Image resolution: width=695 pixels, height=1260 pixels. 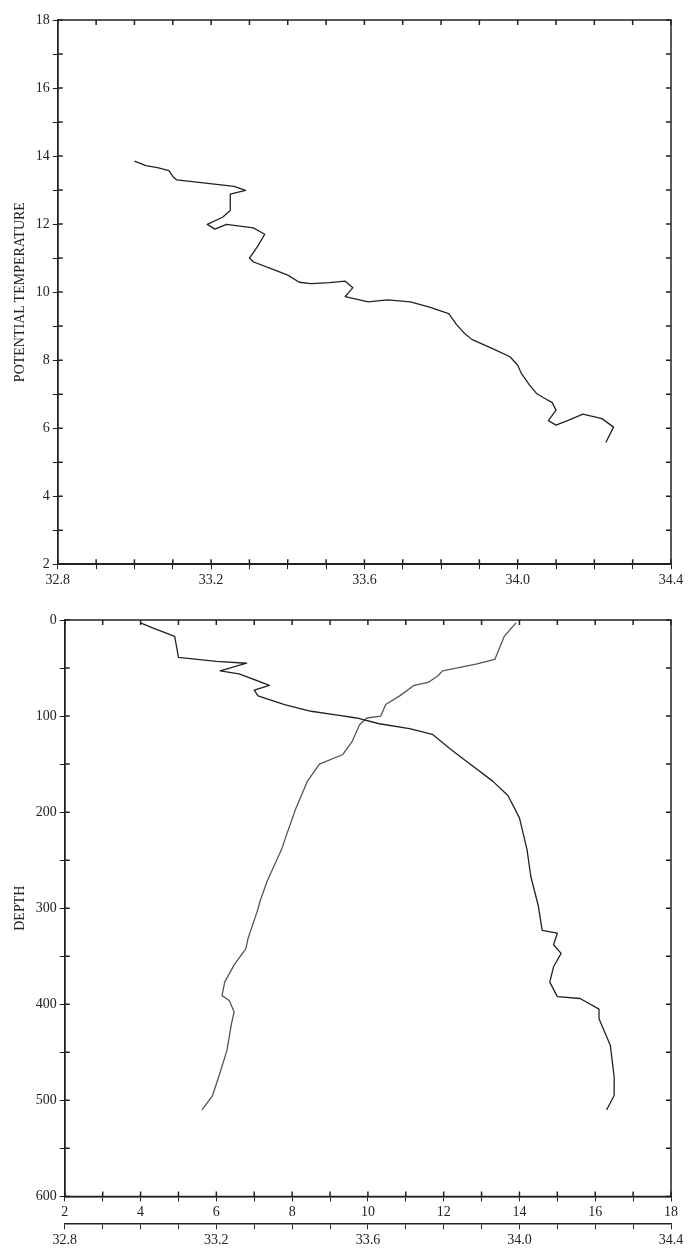 What do you see at coordinates (46, 811) in the screenshot?
I see `y-tick-label: 200` at bounding box center [46, 811].